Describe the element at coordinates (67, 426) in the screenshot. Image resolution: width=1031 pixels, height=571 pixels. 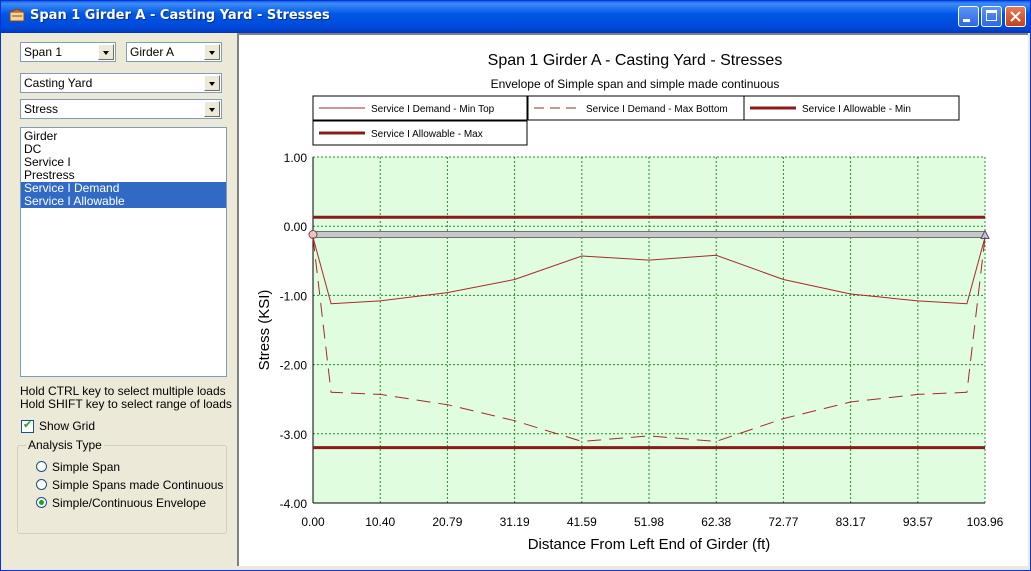
I see `show-grid-label: Show Grid` at that location.